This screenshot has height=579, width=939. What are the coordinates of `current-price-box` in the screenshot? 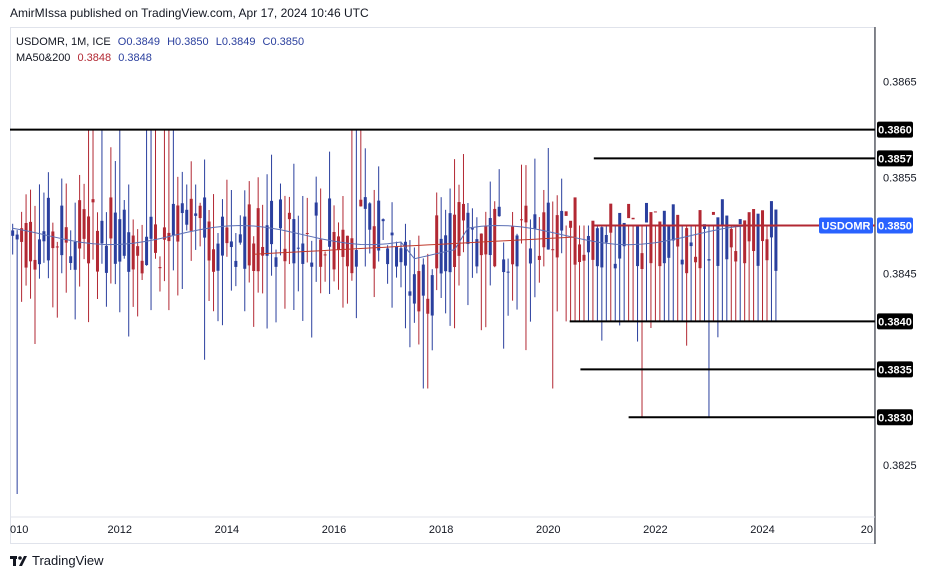 It's located at (895, 225).